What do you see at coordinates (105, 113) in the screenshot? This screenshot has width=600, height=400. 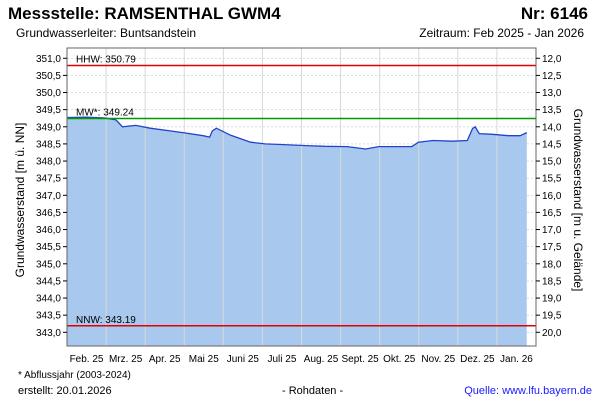 I see `reference-label: MW*: 349.24` at bounding box center [105, 113].